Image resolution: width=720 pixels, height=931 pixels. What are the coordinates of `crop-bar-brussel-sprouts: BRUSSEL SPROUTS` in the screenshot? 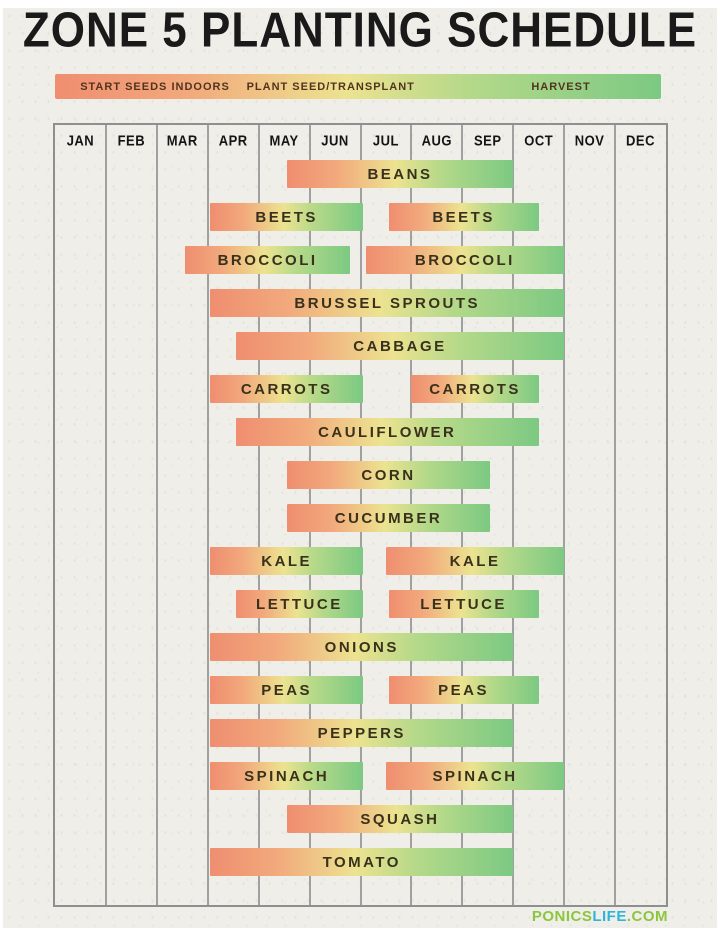 It's located at (387, 303).